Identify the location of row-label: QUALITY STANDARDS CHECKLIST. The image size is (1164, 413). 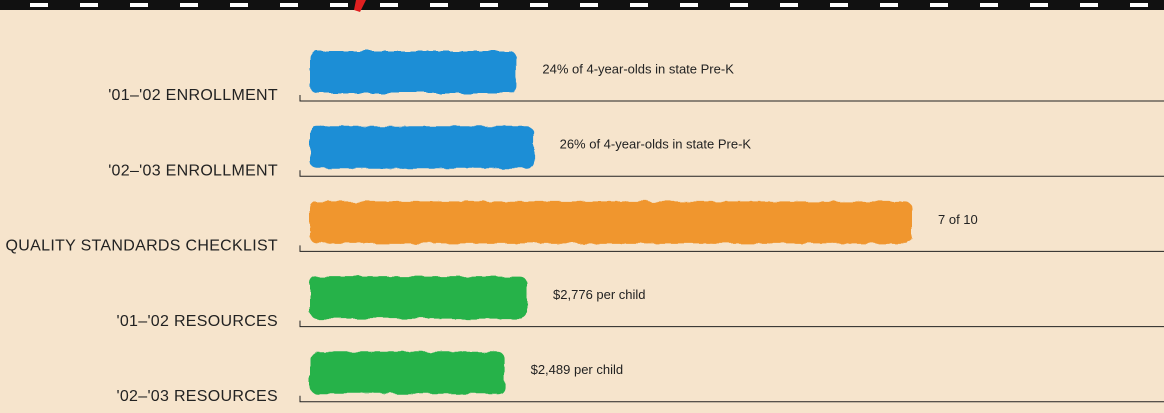
(142, 246).